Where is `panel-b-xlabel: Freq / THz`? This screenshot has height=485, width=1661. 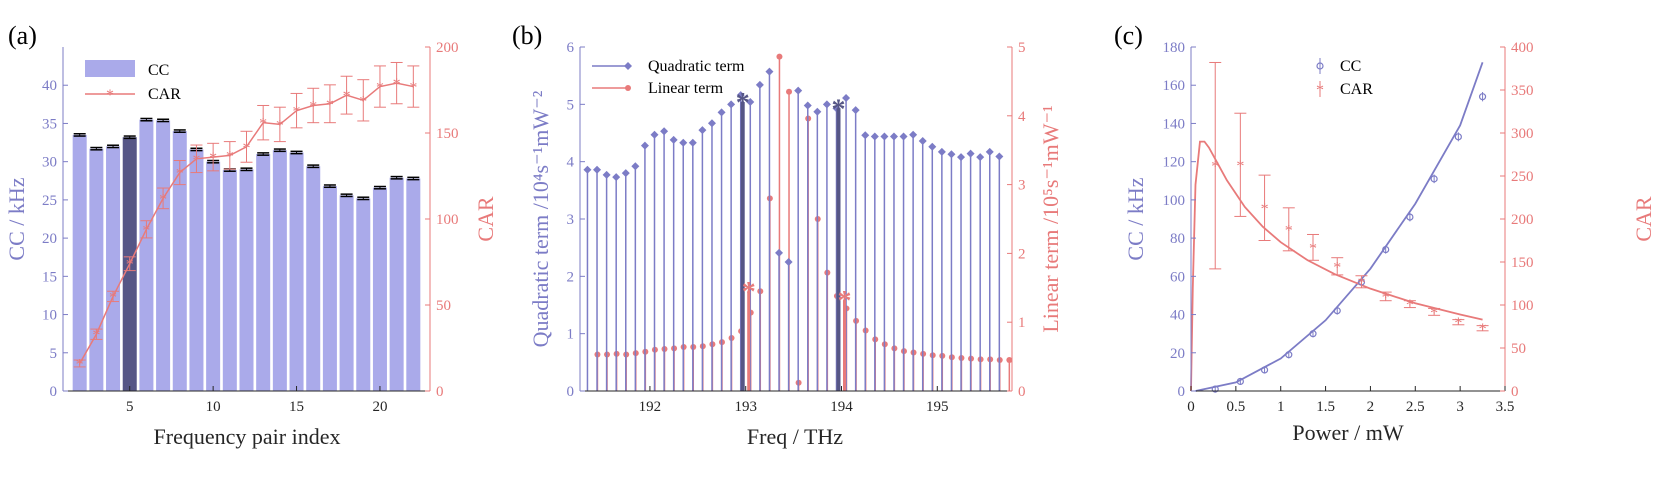 panel-b-xlabel: Freq / THz is located at coordinates (795, 436).